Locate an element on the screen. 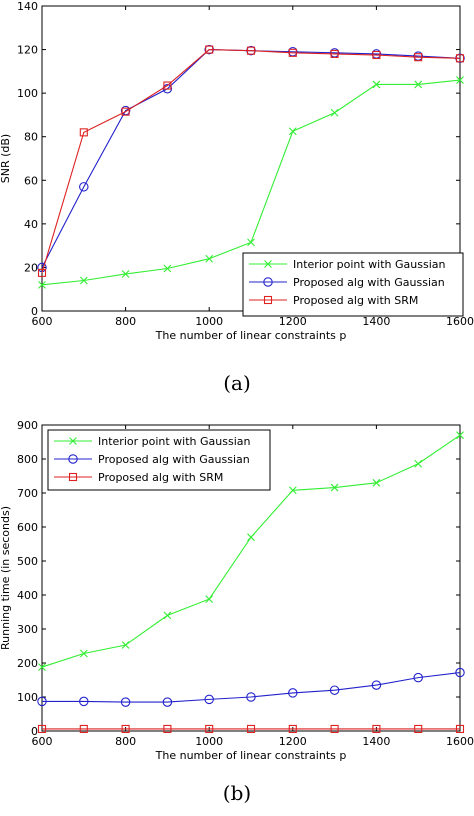 Image resolution: width=474 pixels, height=816 pixels. series-square is located at coordinates (251, 729).